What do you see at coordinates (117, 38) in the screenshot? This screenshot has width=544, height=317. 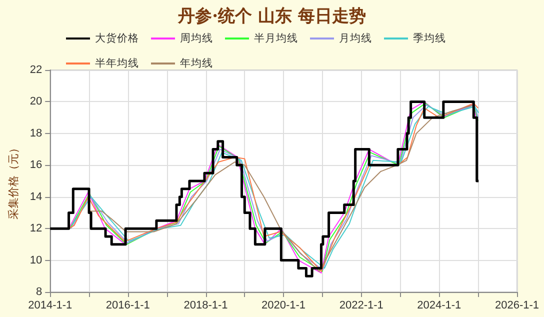 I see `legend-label: 大货价格` at bounding box center [117, 38].